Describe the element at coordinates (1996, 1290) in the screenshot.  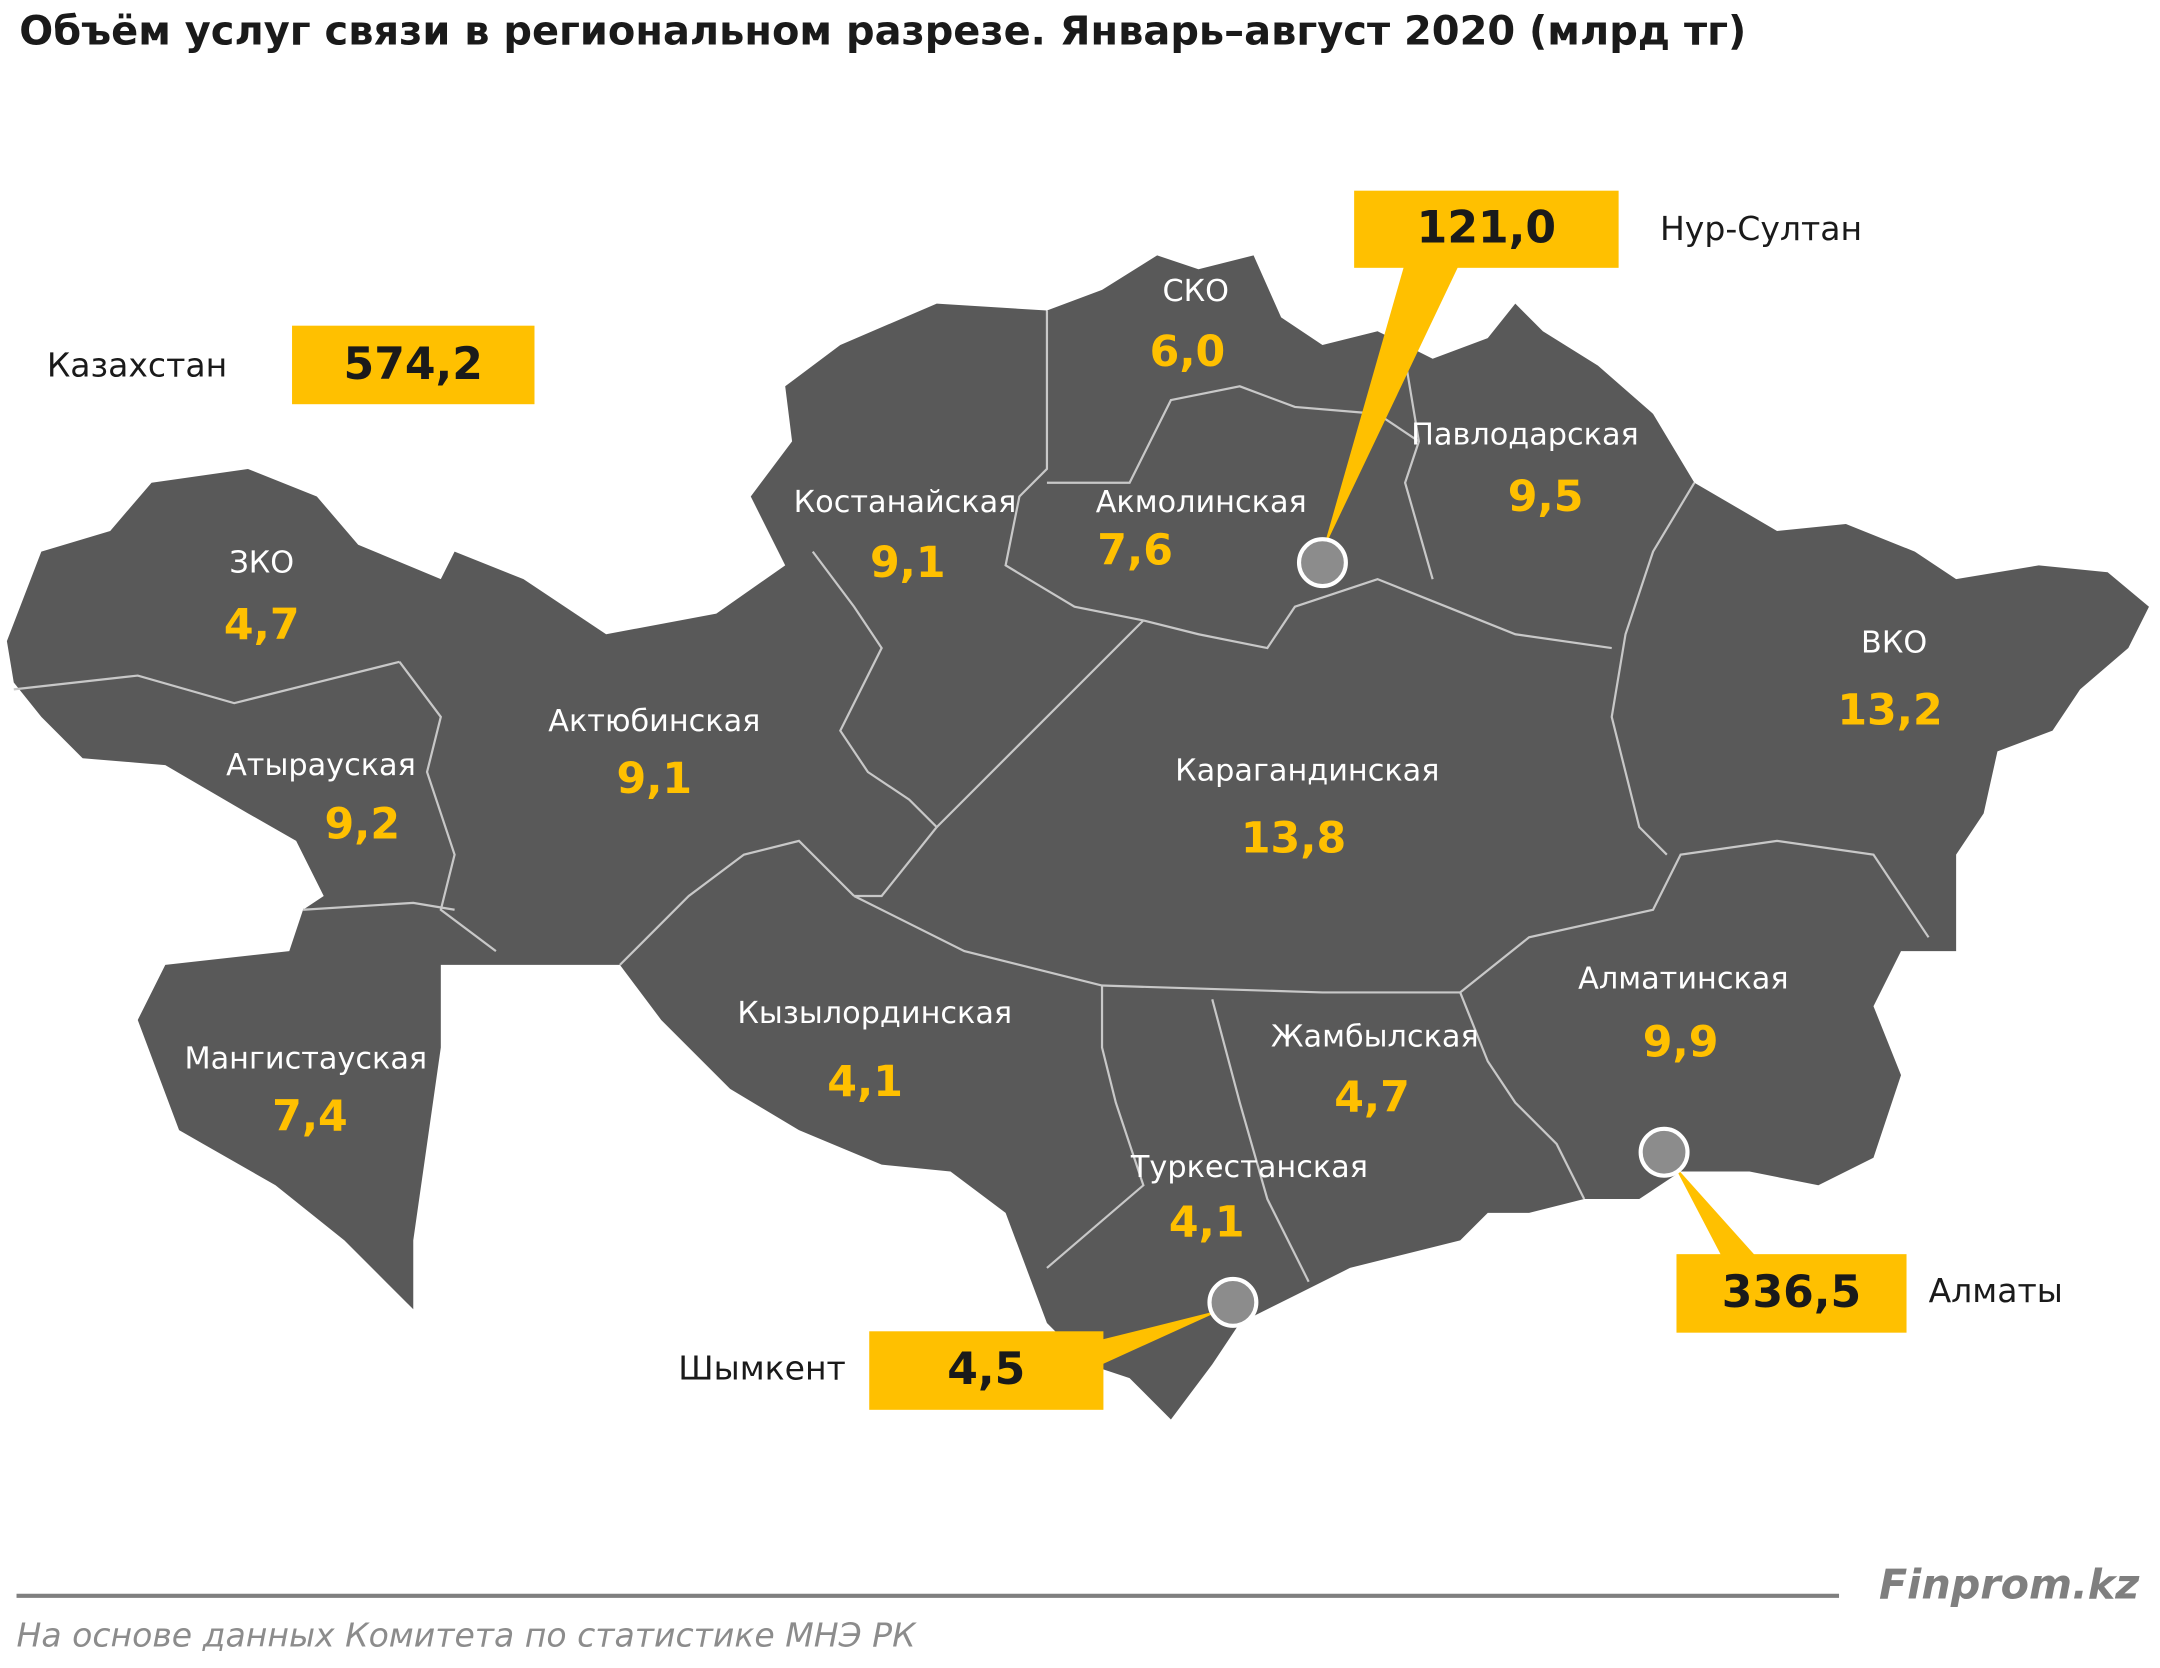
I see `city-name: Алматы` at that location.